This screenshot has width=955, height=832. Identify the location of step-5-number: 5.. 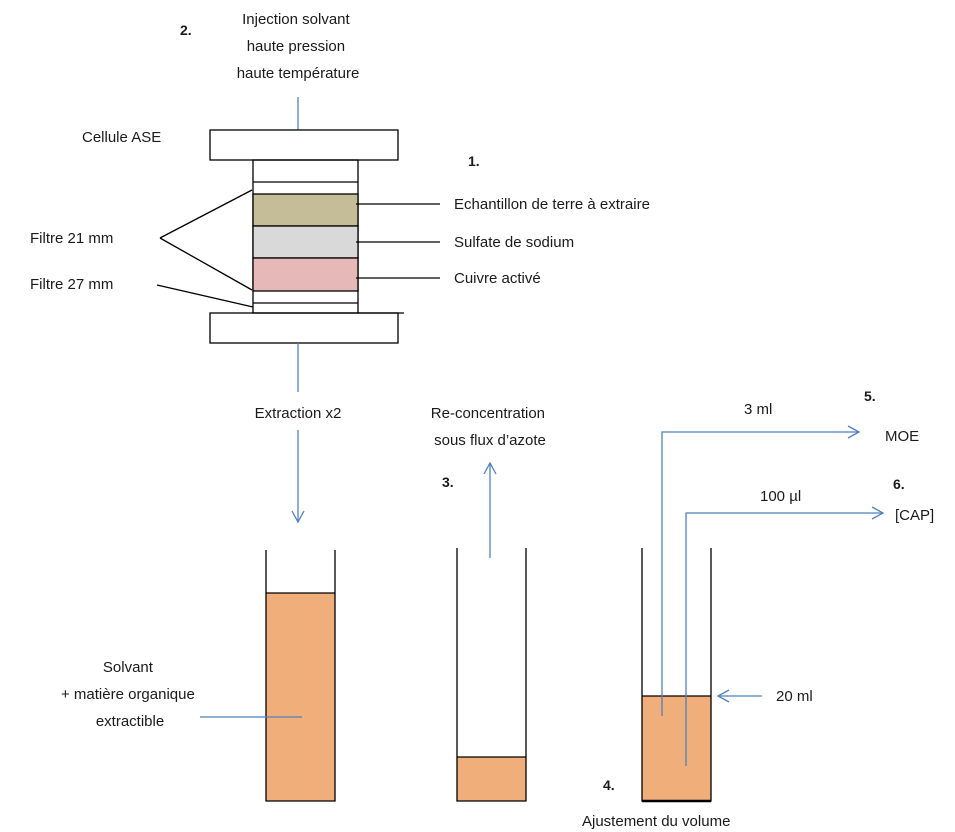
(870, 396).